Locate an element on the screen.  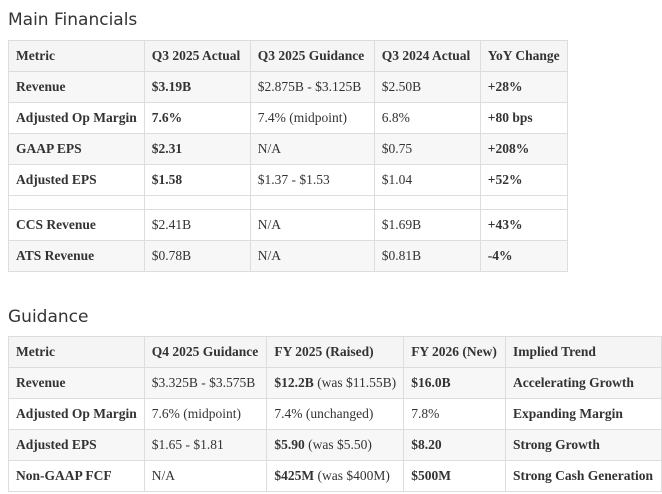
cell-strong: $12.2B is located at coordinates (294, 382).